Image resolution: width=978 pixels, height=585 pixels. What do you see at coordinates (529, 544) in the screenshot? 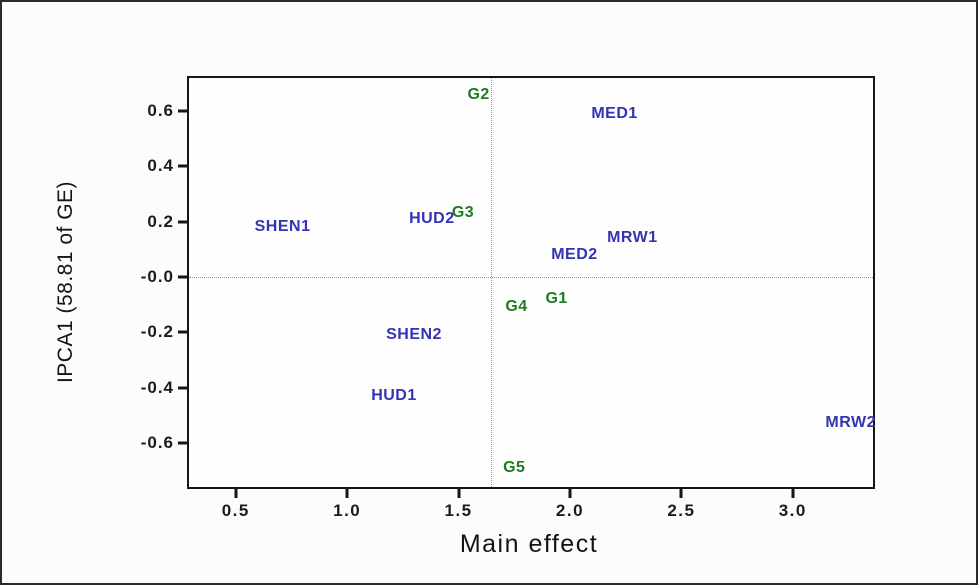
I see `x-axis-title: Main effect` at bounding box center [529, 544].